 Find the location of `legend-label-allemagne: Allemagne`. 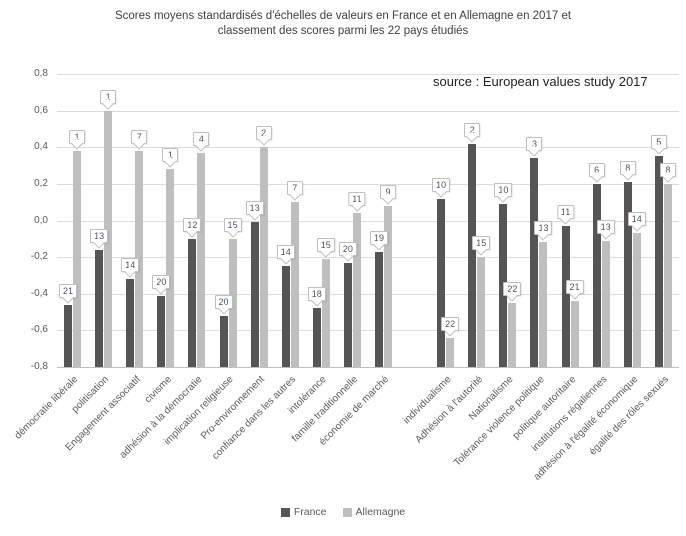

legend-label-allemagne: Allemagne is located at coordinates (380, 512).